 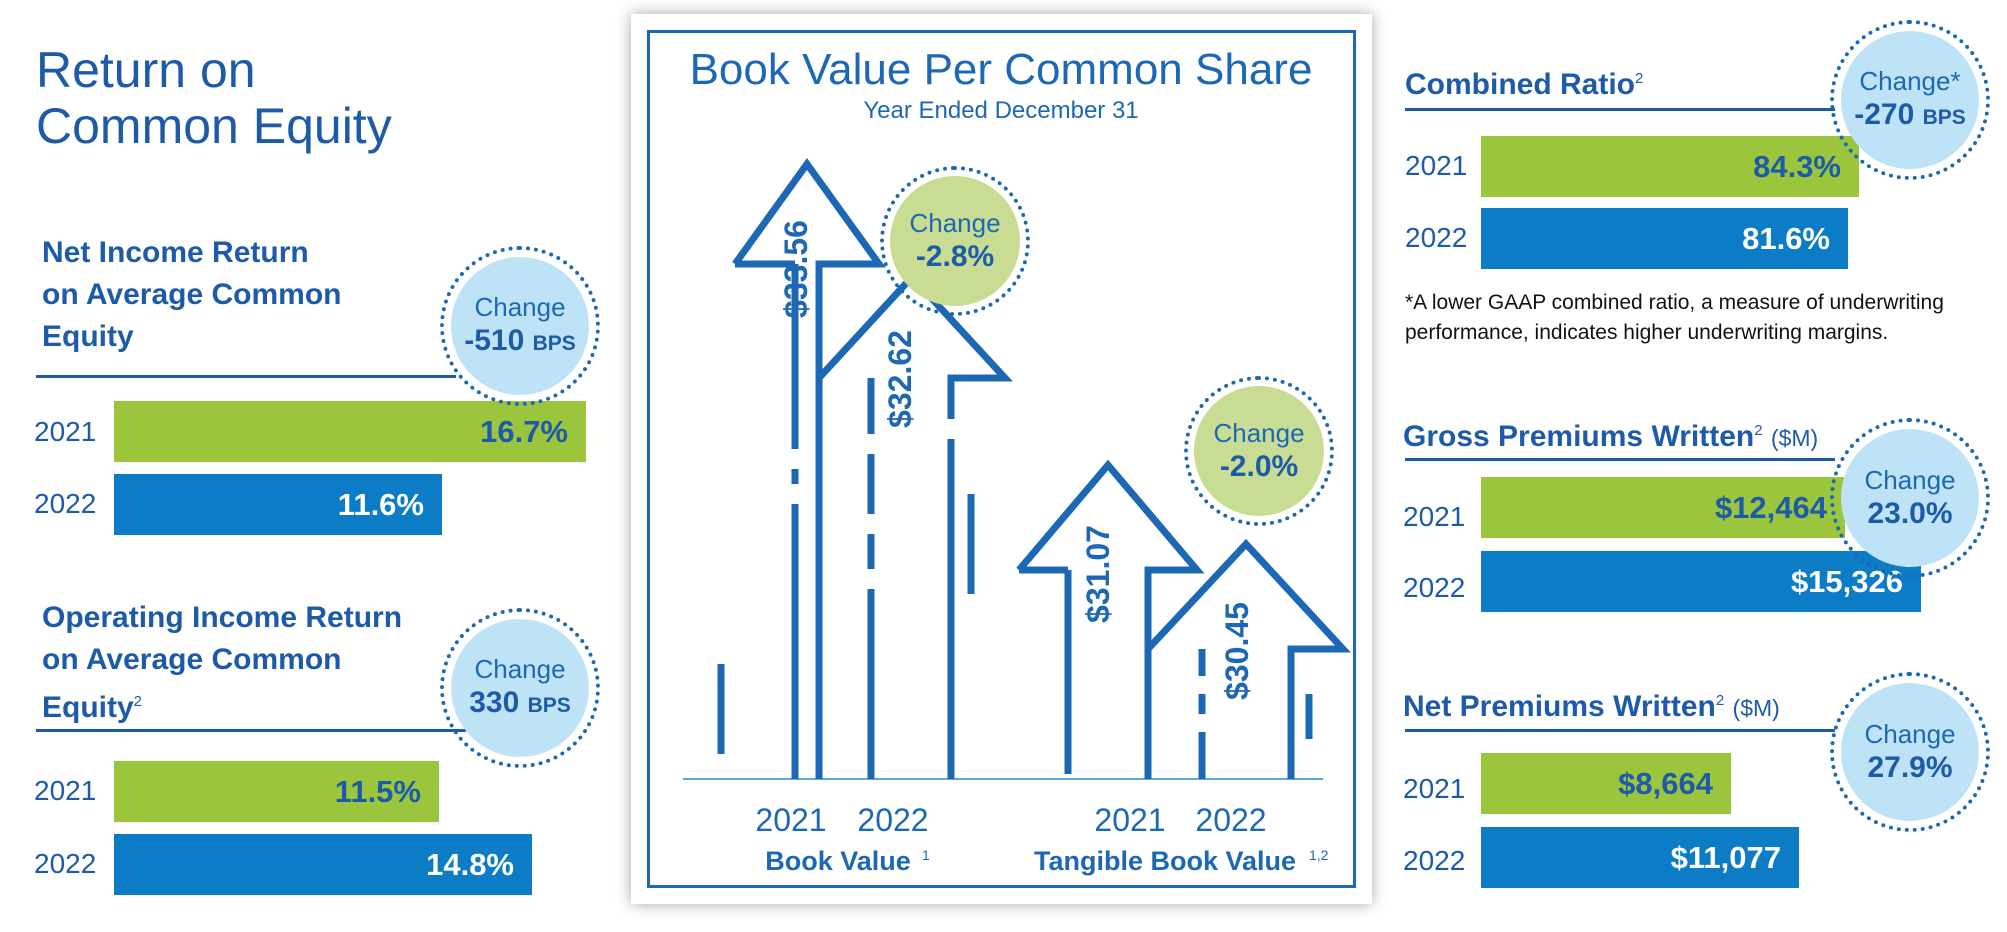 I want to click on change-value: -510 BPS, so click(x=520, y=342).